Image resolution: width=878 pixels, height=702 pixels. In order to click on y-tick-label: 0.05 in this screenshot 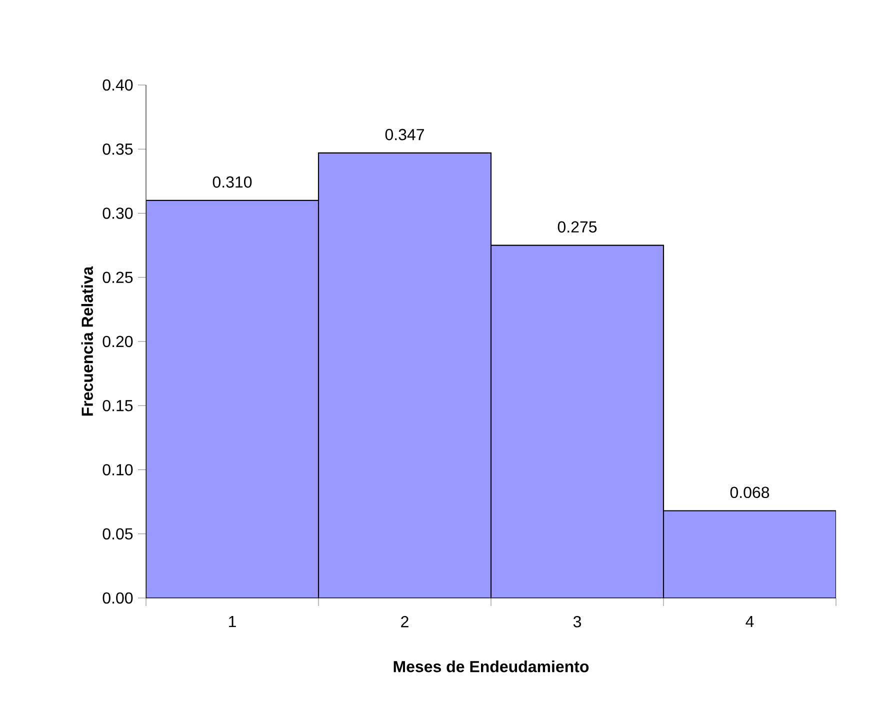, I will do `click(117, 534)`.